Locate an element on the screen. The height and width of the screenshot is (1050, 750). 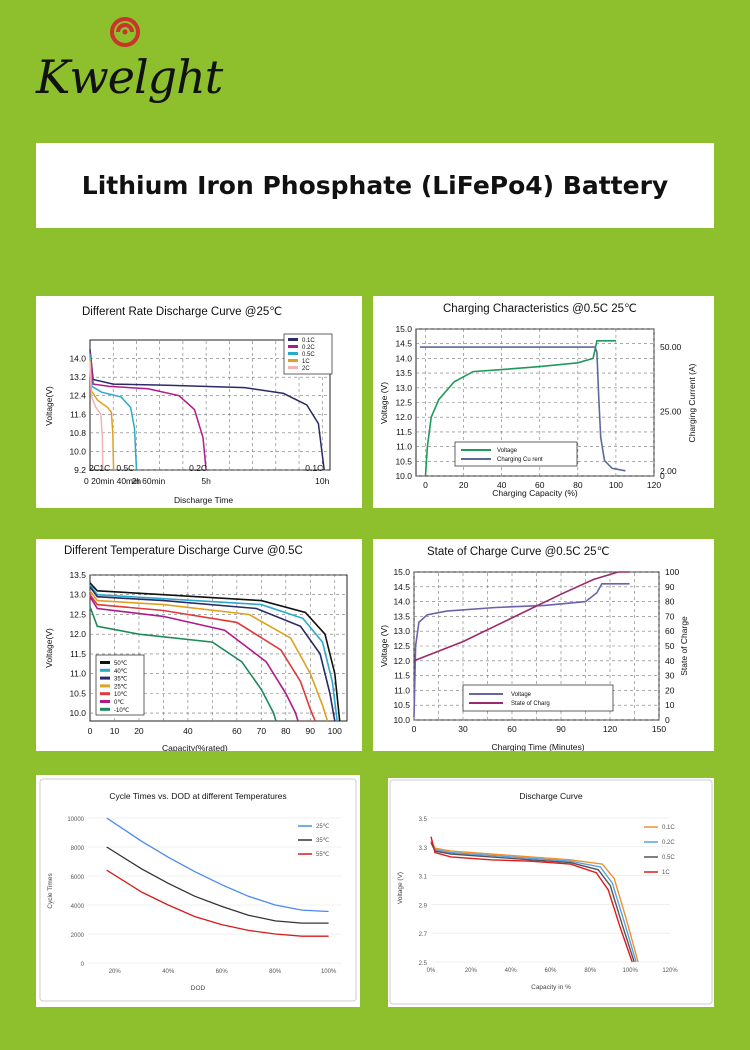
y-tick-label: 9.2 is located at coordinates (80, 470).